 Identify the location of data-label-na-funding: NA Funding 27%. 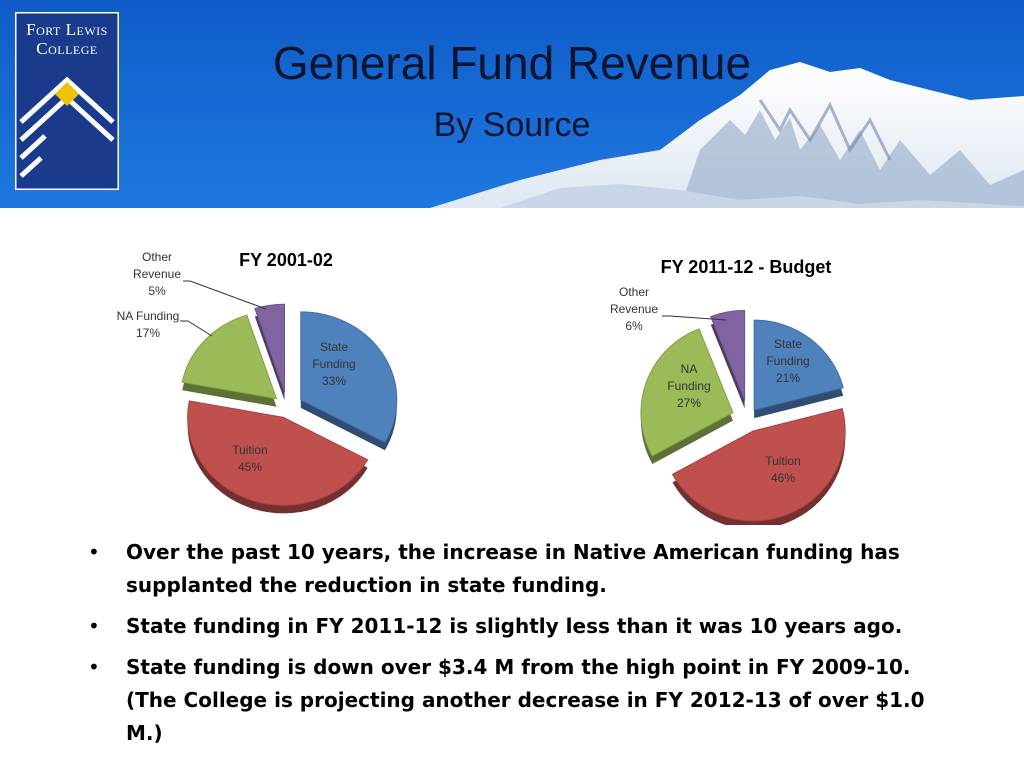
(688, 386).